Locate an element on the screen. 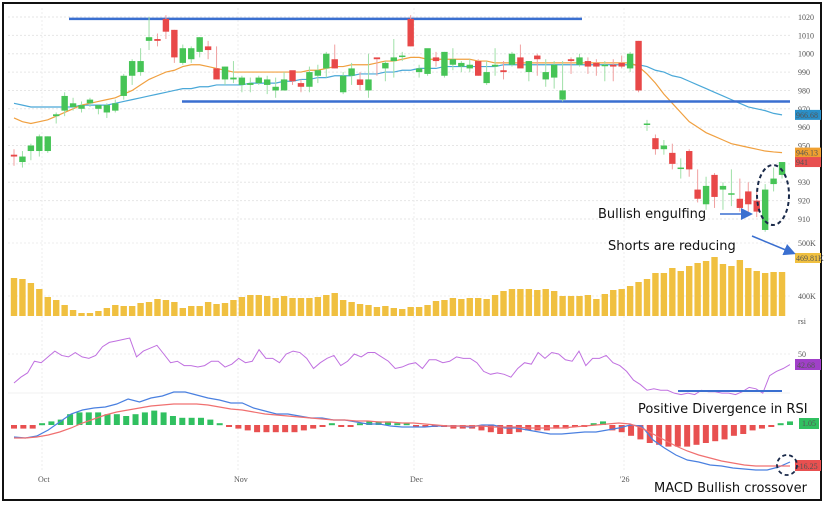  rsi-line is located at coordinates (402, 366).